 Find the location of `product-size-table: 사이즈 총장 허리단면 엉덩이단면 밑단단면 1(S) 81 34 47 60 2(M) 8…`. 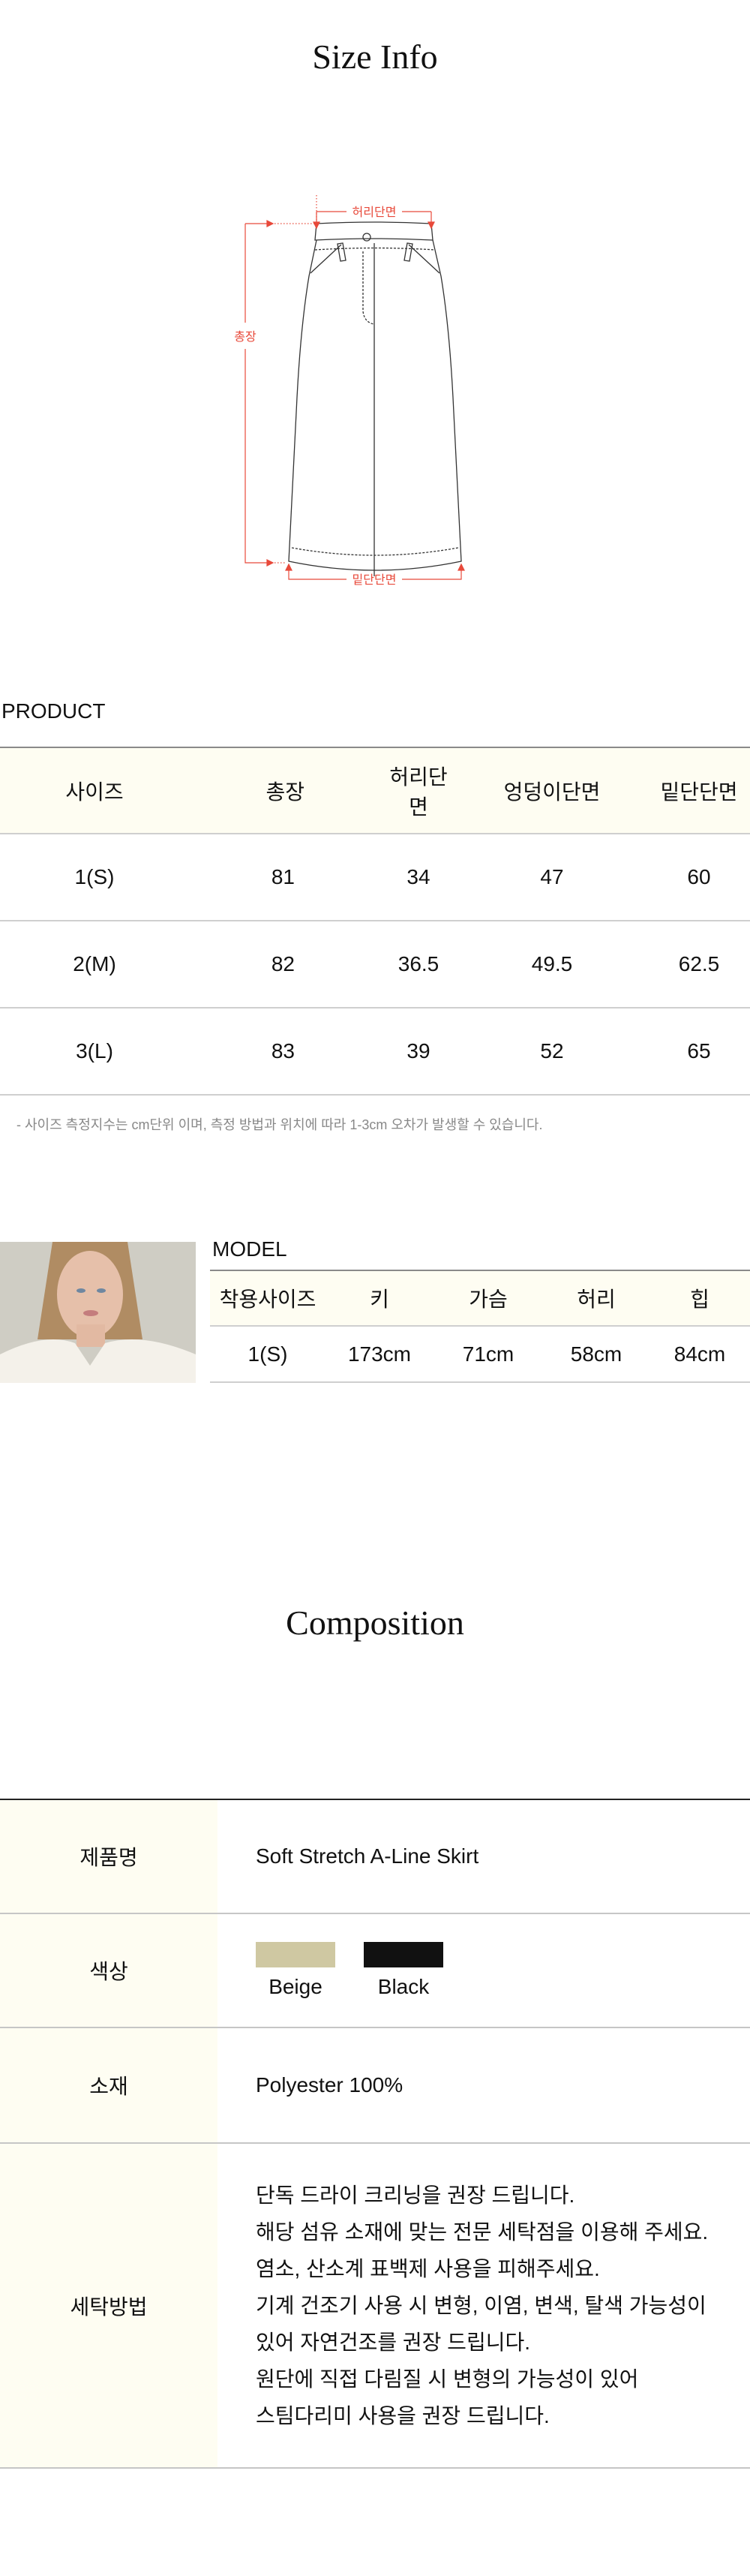

product-size-table: 사이즈 총장 허리단면 엉덩이단면 밑단단면 1(S) 81 34 47 60 2(M) 8… is located at coordinates (375, 921).